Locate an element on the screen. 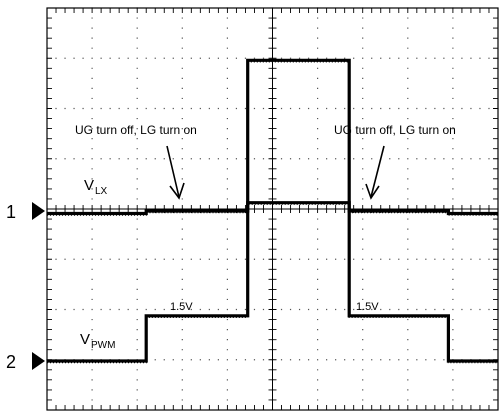 Image resolution: width=499 pixels, height=411 pixels. vlx-subscript: LX is located at coordinates (101, 191).